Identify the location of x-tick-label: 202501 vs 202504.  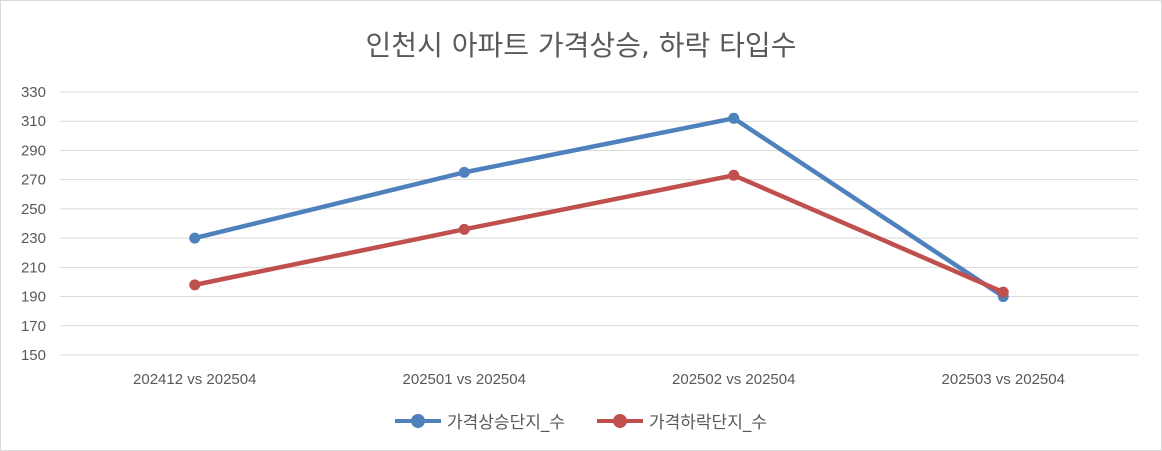
(464, 379).